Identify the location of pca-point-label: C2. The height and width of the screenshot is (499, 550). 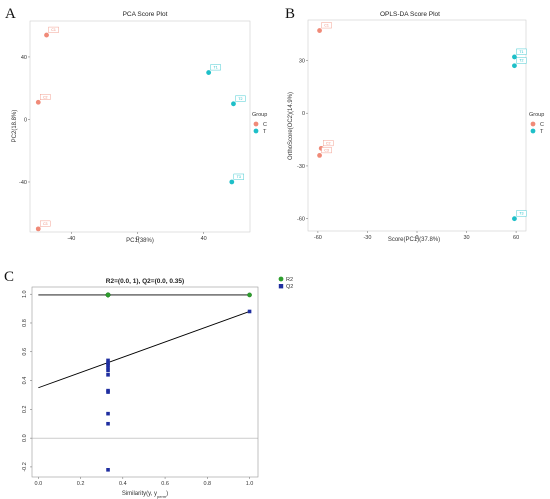
(45, 97).